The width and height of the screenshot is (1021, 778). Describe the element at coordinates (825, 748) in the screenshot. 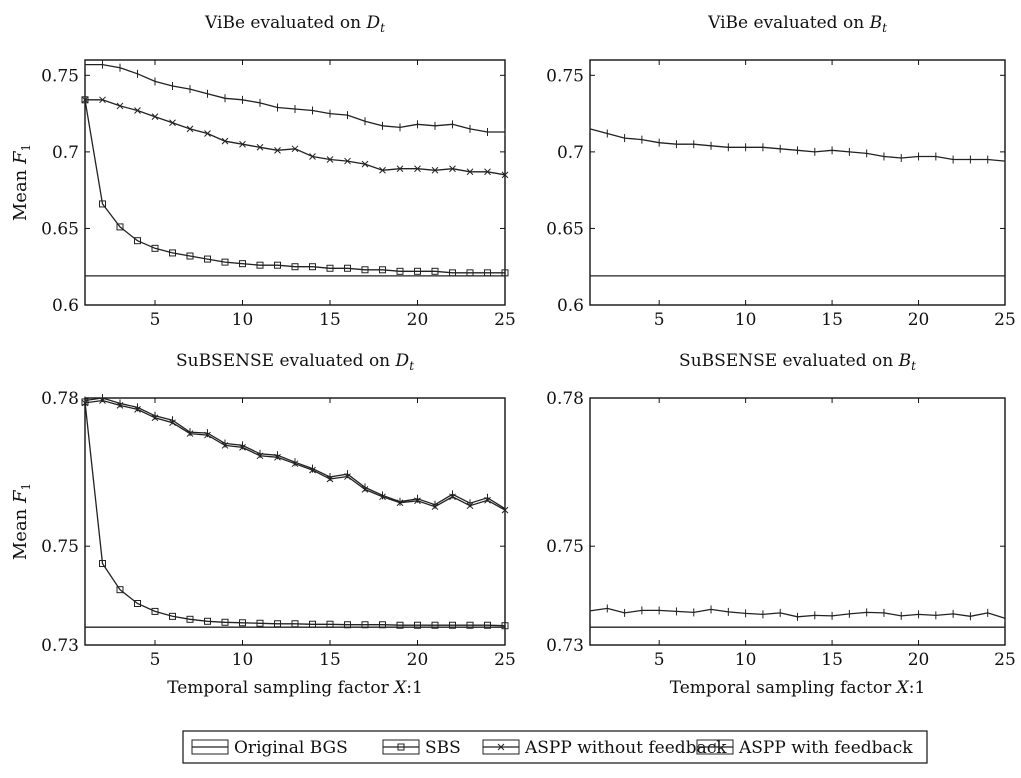

I see `legend-label: ASPP with feedback` at that location.